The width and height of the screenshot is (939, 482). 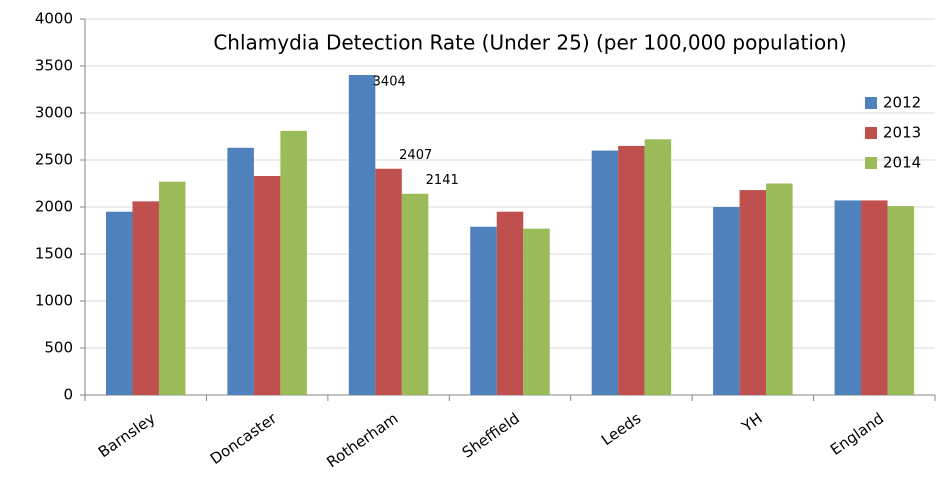 I want to click on y-tick-label: 3000, so click(x=54, y=113).